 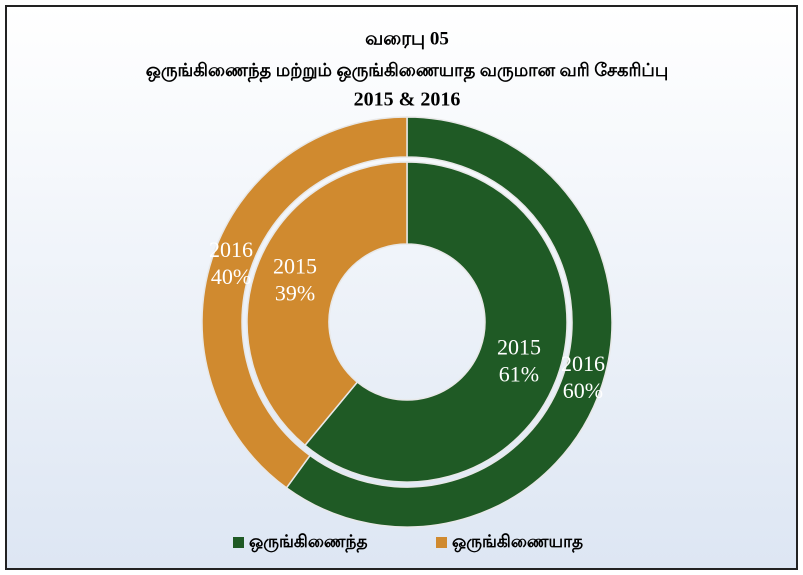 What do you see at coordinates (231, 263) in the screenshot?
I see `data-label: 2016 40%` at bounding box center [231, 263].